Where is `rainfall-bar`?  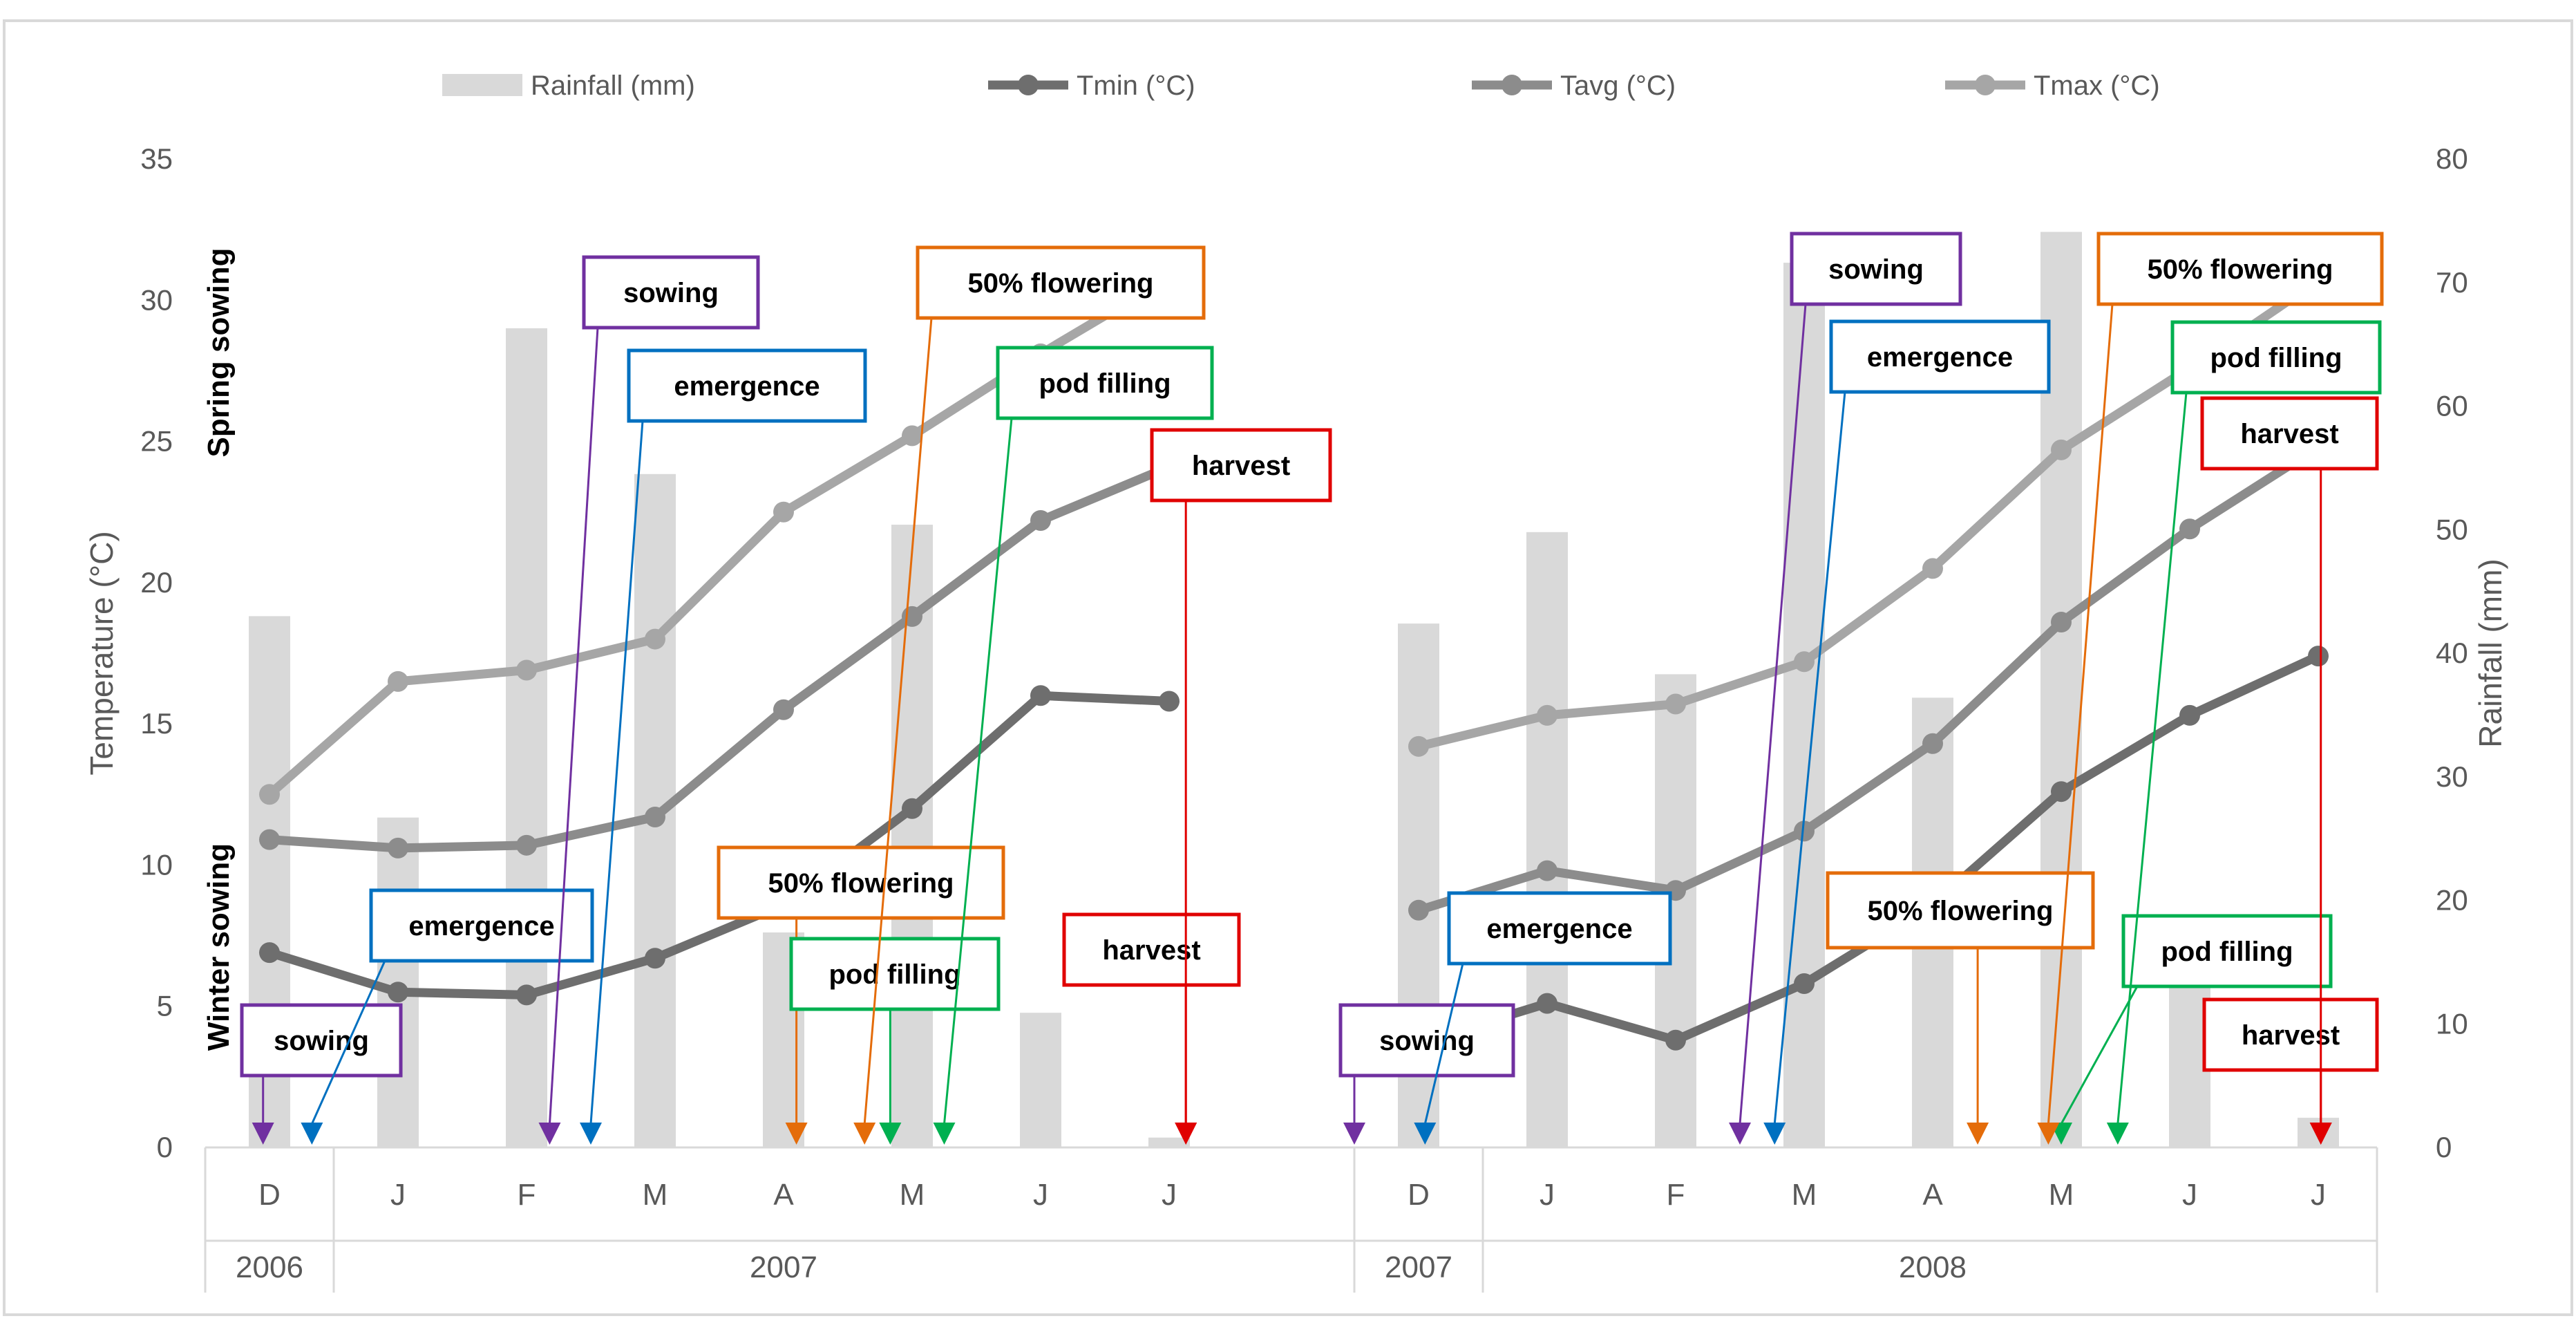
rainfall-bar is located at coordinates (1547, 839).